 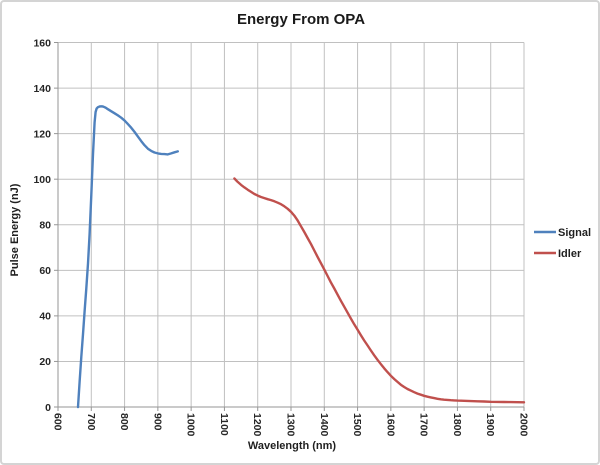 I want to click on y-tick-label: 20, so click(x=45, y=362).